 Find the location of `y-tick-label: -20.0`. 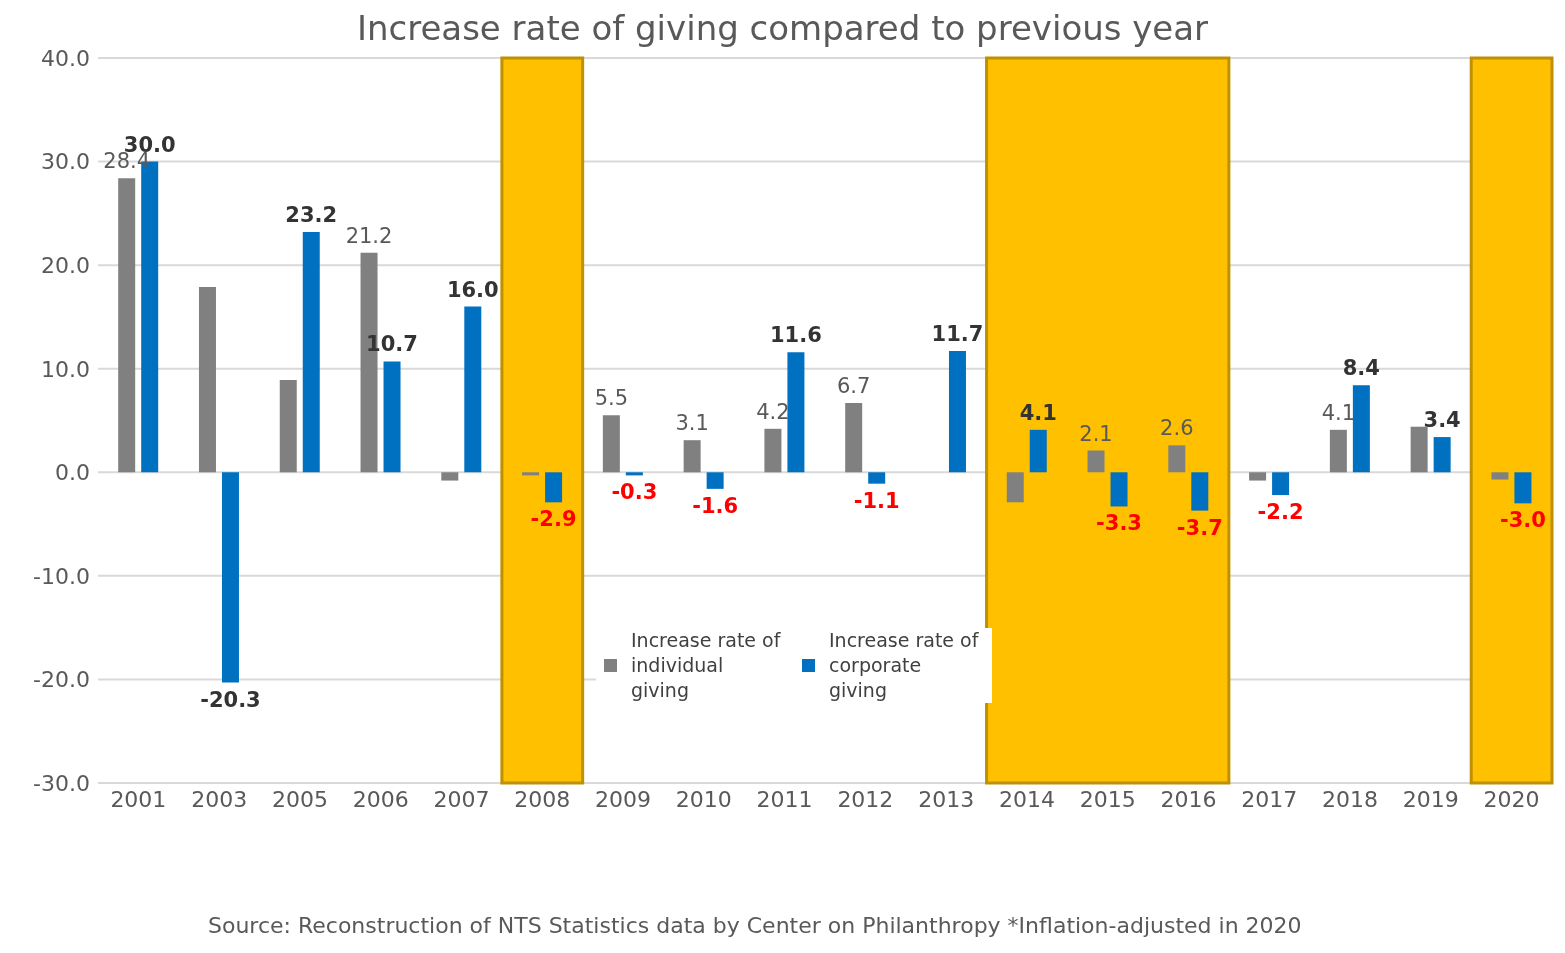

y-tick-label: -20.0 is located at coordinates (61, 680).